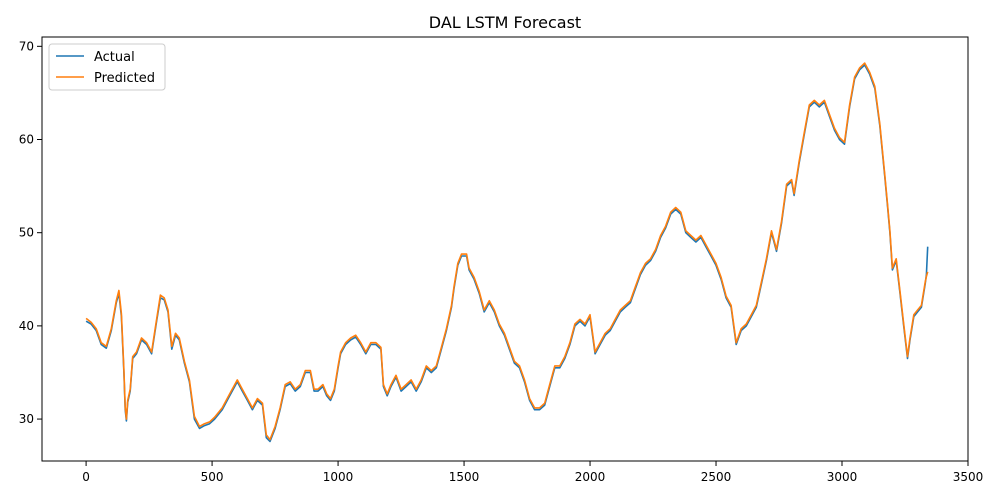  What do you see at coordinates (26, 419) in the screenshot?
I see `y-tick-label: 30` at bounding box center [26, 419].